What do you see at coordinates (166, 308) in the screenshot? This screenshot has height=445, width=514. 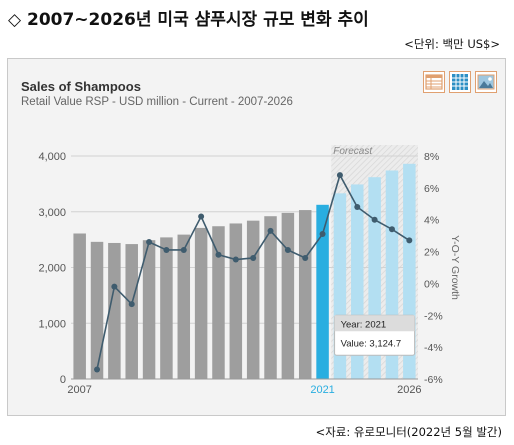 I see `bar-2012` at bounding box center [166, 308].